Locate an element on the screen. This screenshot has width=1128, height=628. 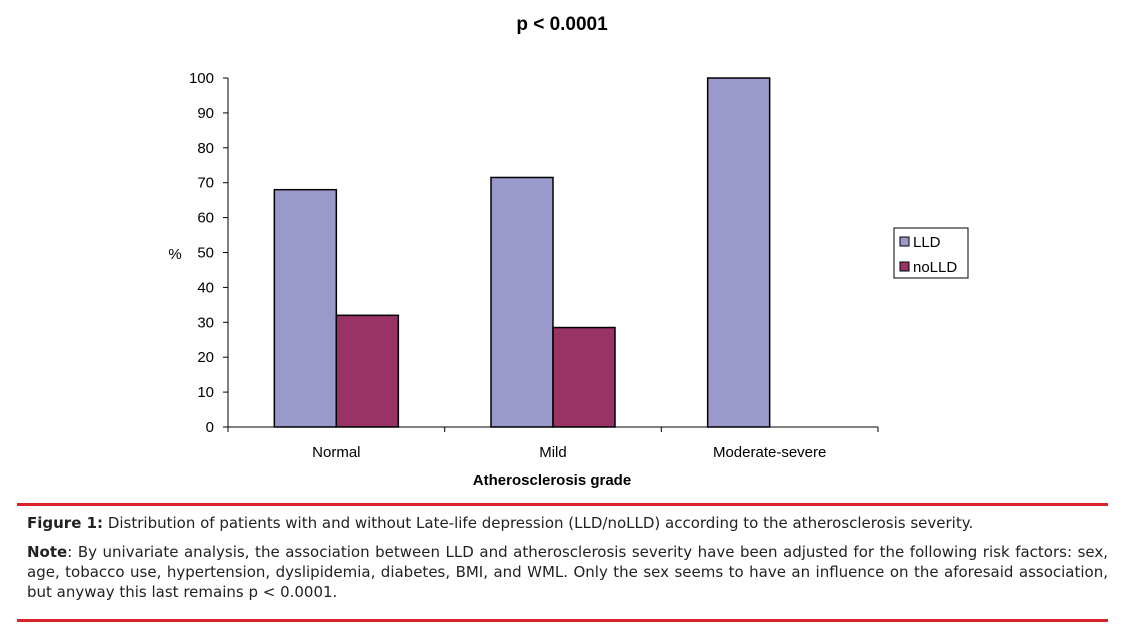
y-tick-label: 70 is located at coordinates (205, 183).